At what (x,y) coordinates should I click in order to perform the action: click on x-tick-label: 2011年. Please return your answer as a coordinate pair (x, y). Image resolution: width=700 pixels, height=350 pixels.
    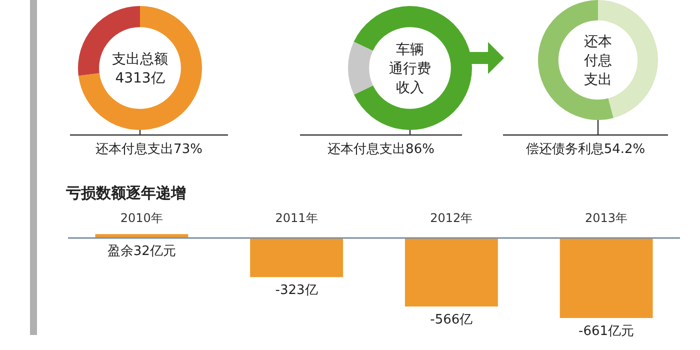
    Looking at the image, I should click on (296, 218).